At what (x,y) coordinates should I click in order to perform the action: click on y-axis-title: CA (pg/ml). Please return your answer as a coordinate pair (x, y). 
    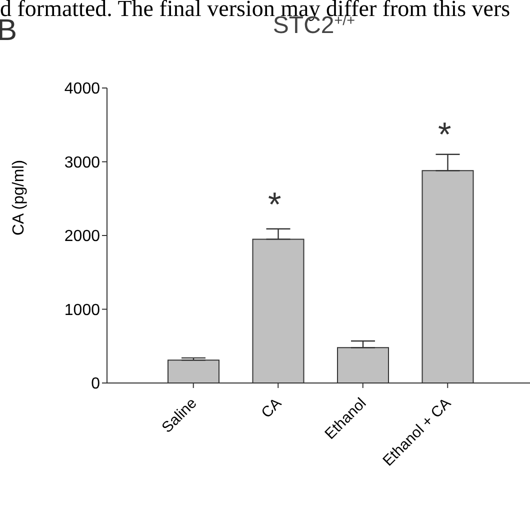
    Looking at the image, I should click on (19, 198).